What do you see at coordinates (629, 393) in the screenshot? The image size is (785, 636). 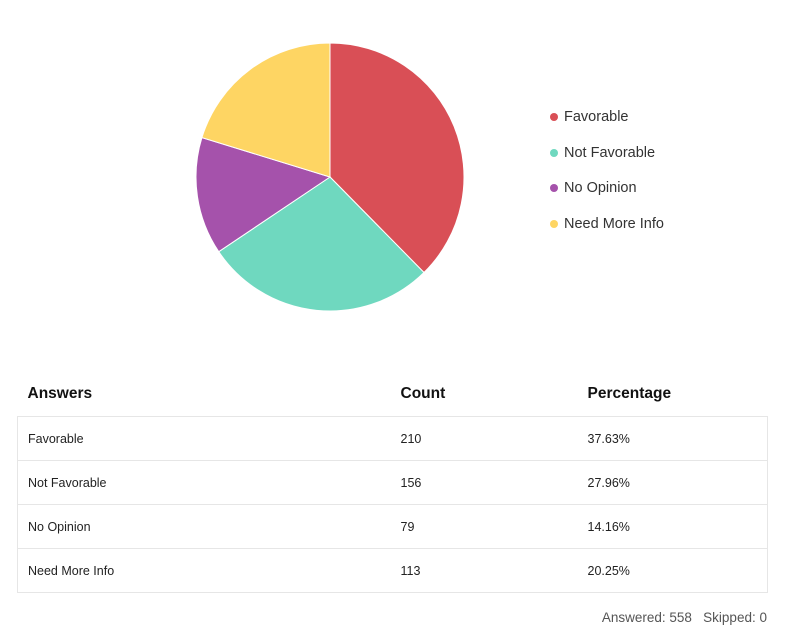 I see `header-percentage: Percentage` at bounding box center [629, 393].